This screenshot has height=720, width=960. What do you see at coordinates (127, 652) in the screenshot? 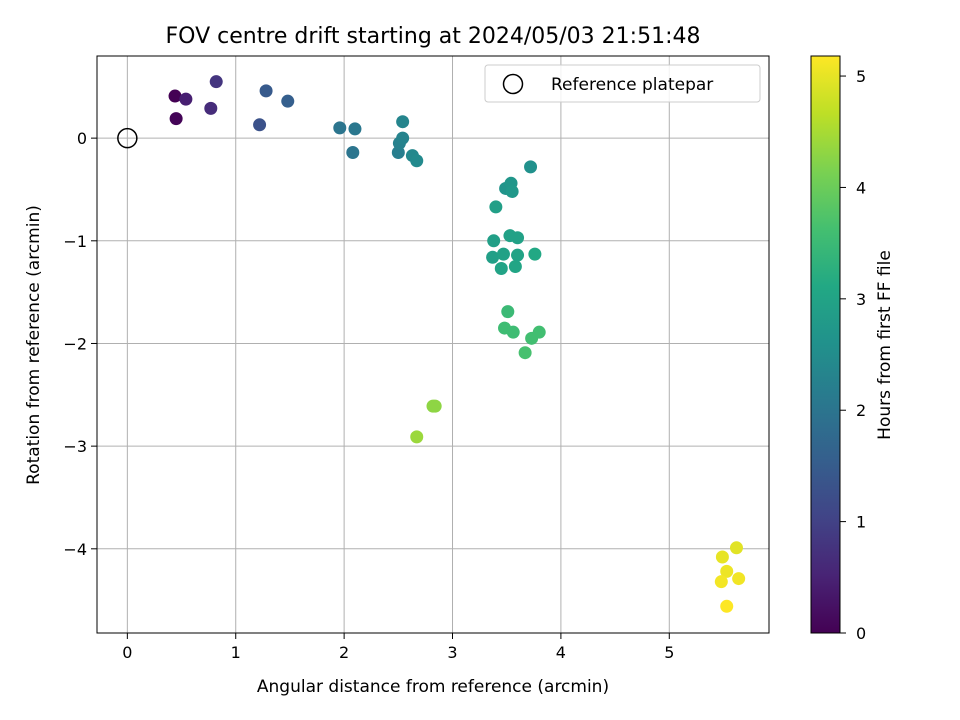
I see `x-tick-label: 0` at bounding box center [127, 652].